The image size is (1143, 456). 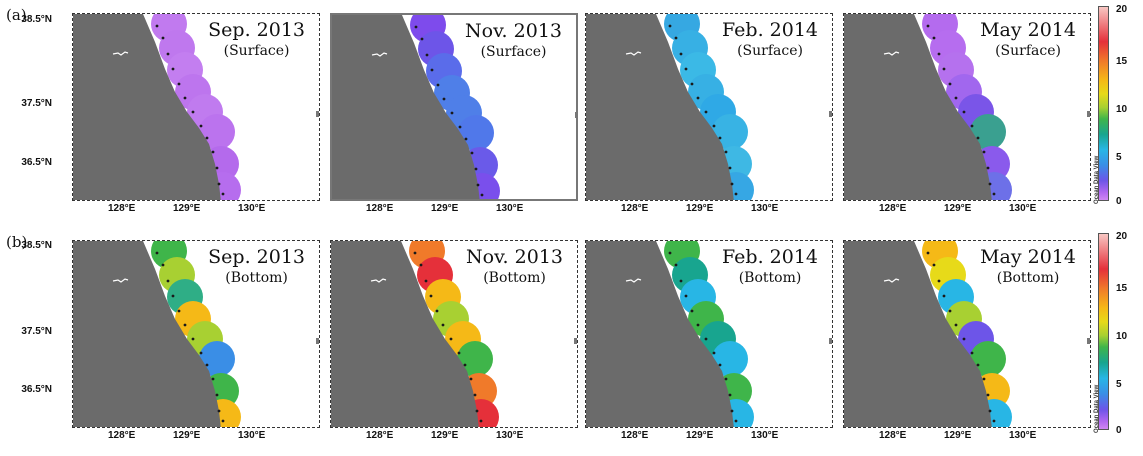 What do you see at coordinates (1028, 39) in the screenshot?
I see `panel-title: May 2014 (Surface)` at bounding box center [1028, 39].